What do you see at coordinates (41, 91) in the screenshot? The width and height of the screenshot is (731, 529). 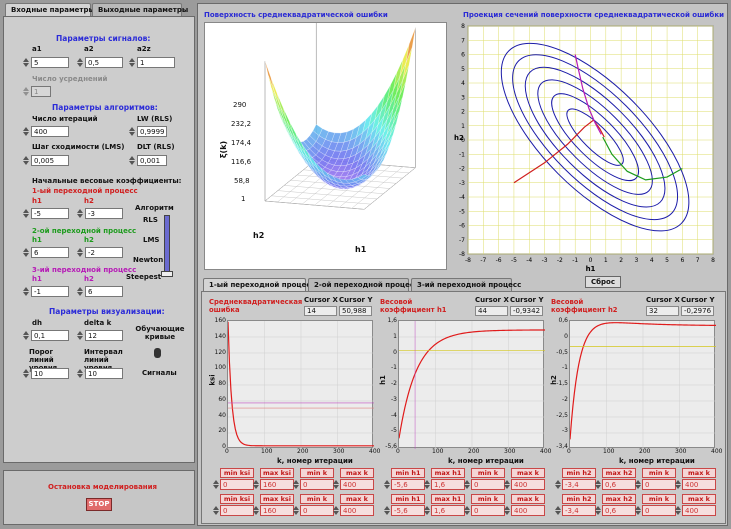 I see `averaging-input: 1` at bounding box center [41, 91].